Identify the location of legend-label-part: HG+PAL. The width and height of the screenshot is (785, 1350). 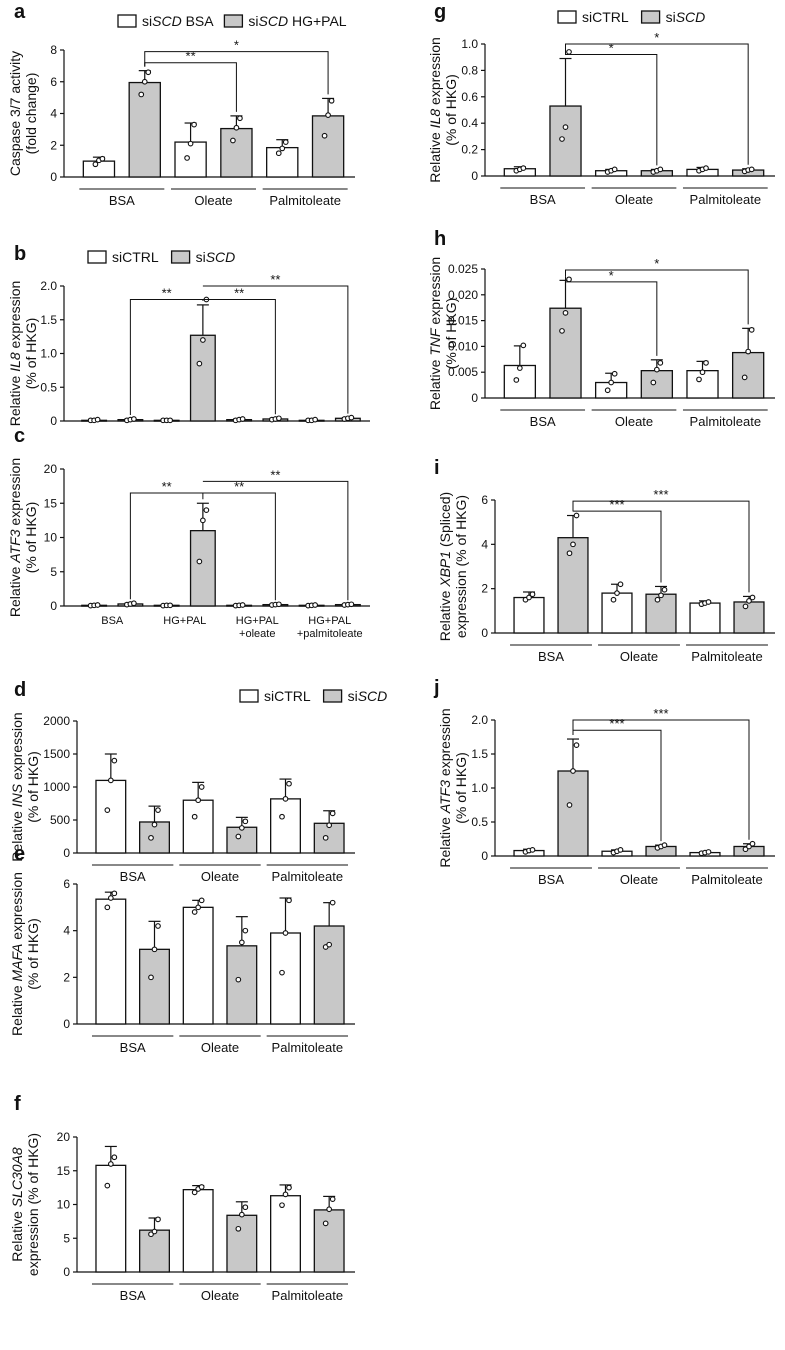
(317, 21).